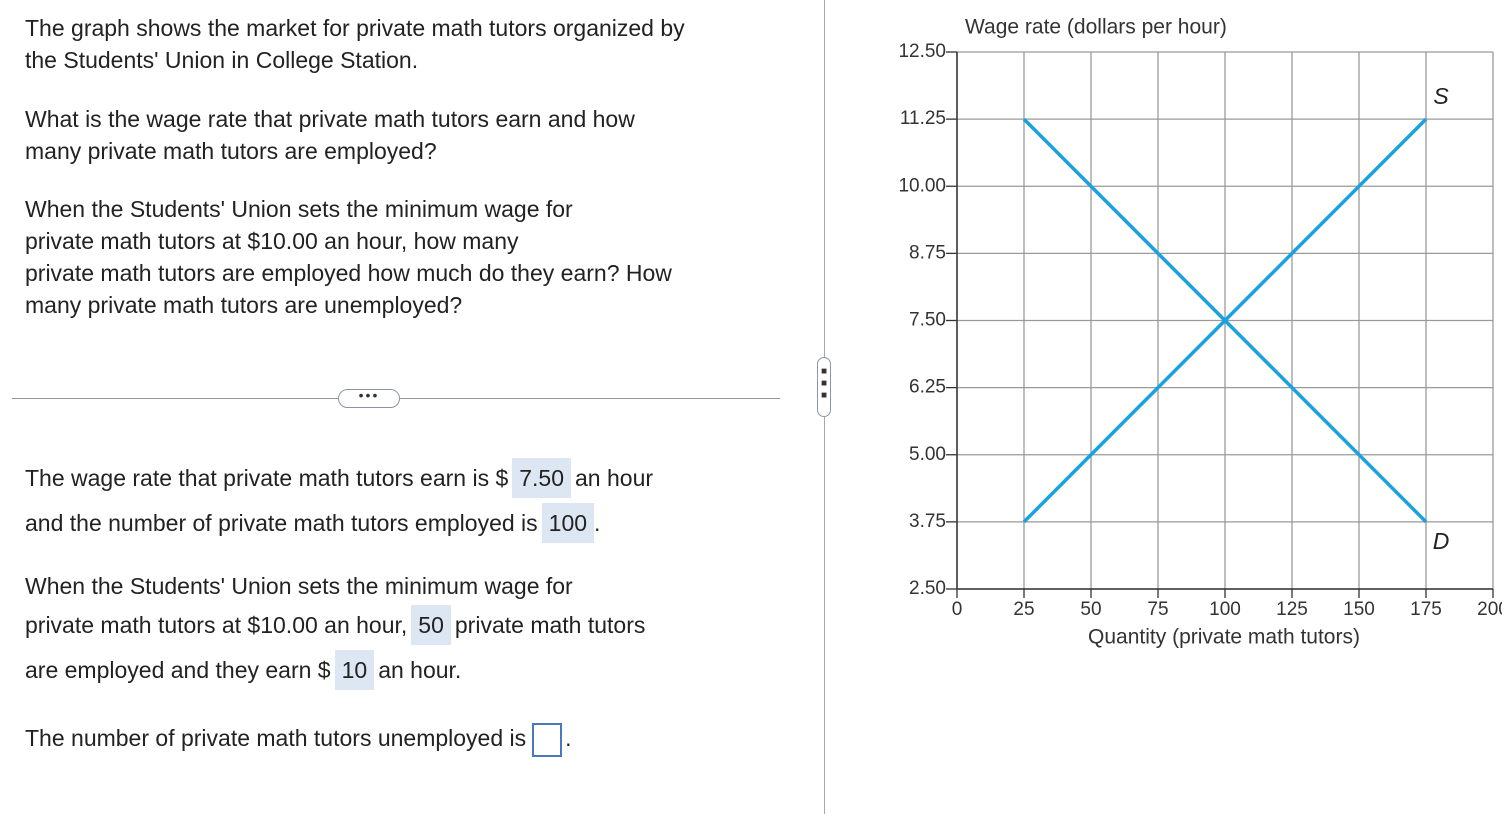 Image resolution: width=1502 pixels, height=814 pixels. What do you see at coordinates (222, 60) in the screenshot?
I see `question-text: the Students' Union in College Station.` at bounding box center [222, 60].